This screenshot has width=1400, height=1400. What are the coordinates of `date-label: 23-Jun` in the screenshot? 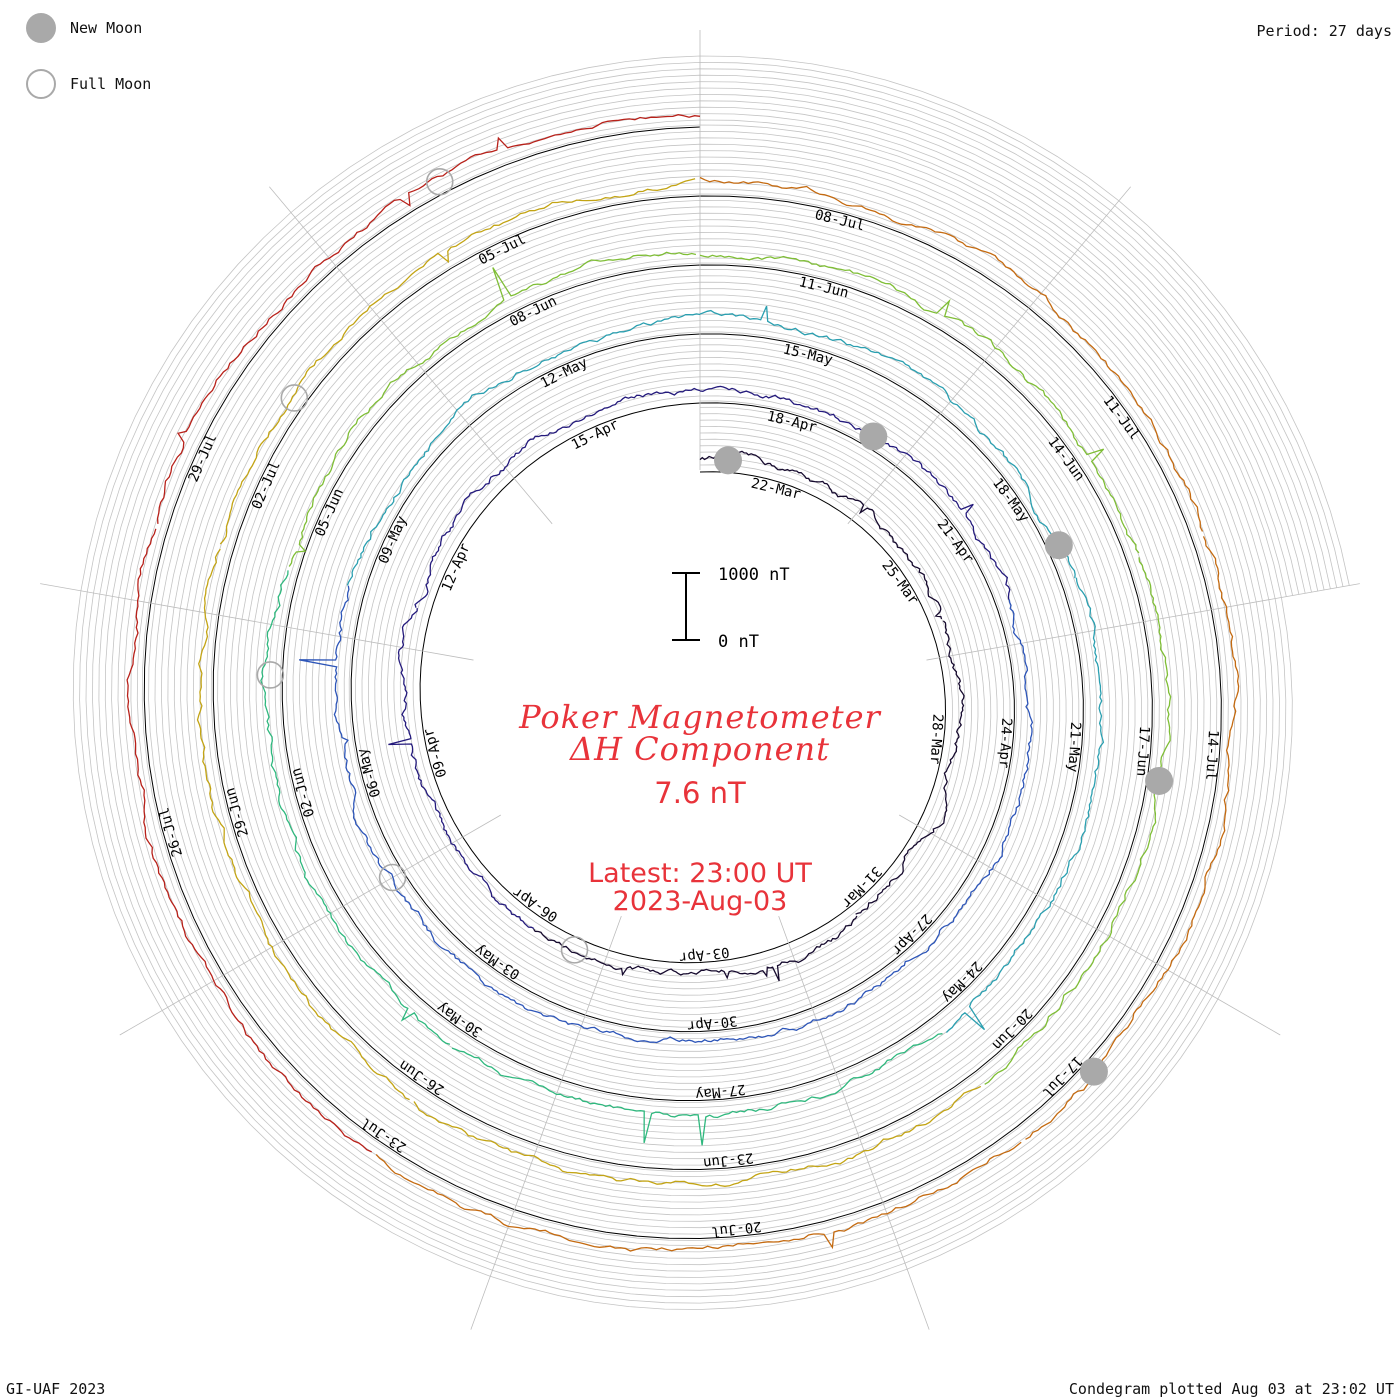 It's located at (728, 1160).